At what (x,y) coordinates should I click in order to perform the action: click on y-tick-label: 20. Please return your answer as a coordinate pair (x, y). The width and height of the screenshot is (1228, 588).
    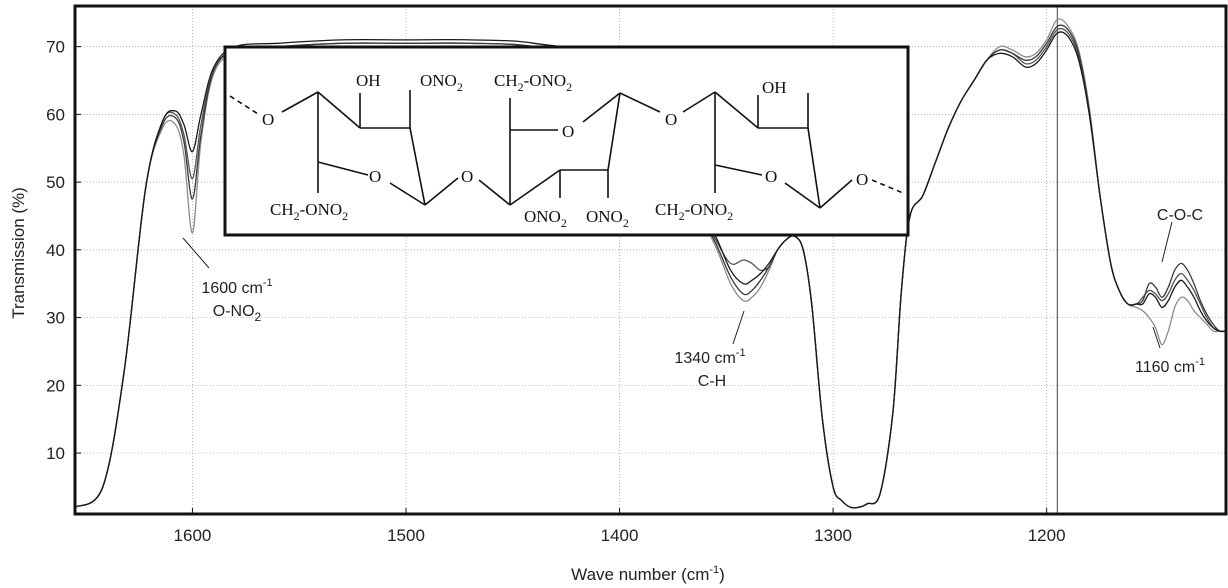
    Looking at the image, I should click on (55, 385).